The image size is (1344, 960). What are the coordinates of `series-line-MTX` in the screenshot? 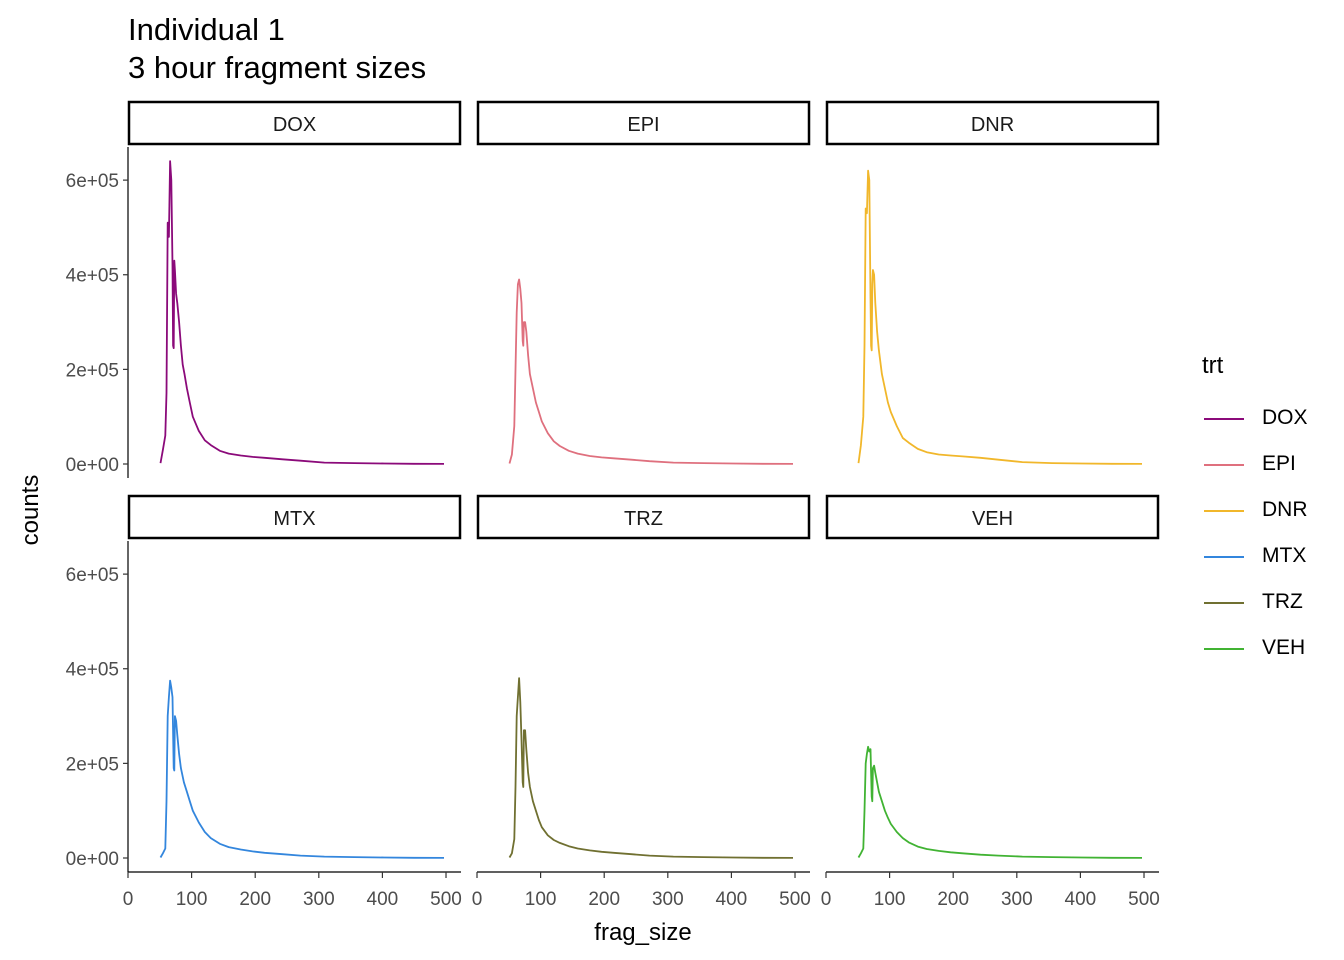 It's located at (302, 769).